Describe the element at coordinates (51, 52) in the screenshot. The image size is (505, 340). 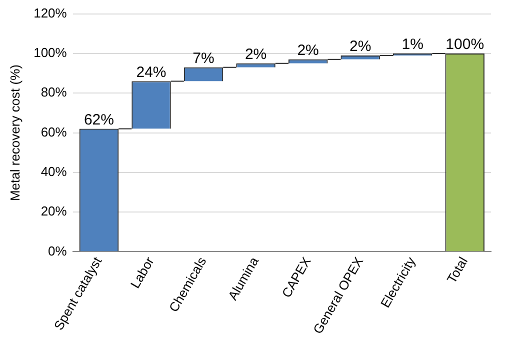
I see `y-tick-label: 100%` at that location.